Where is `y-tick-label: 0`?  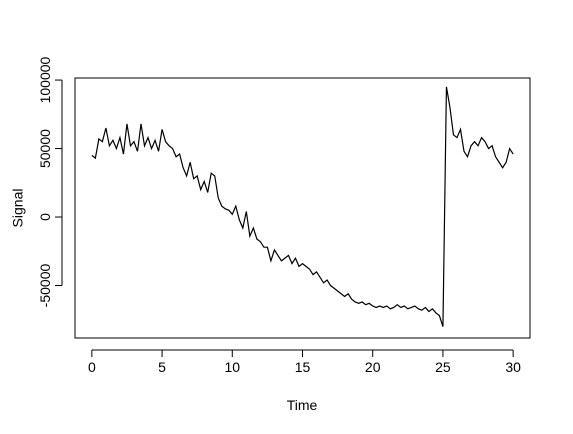 y-tick-label: 0 is located at coordinates (45, 217).